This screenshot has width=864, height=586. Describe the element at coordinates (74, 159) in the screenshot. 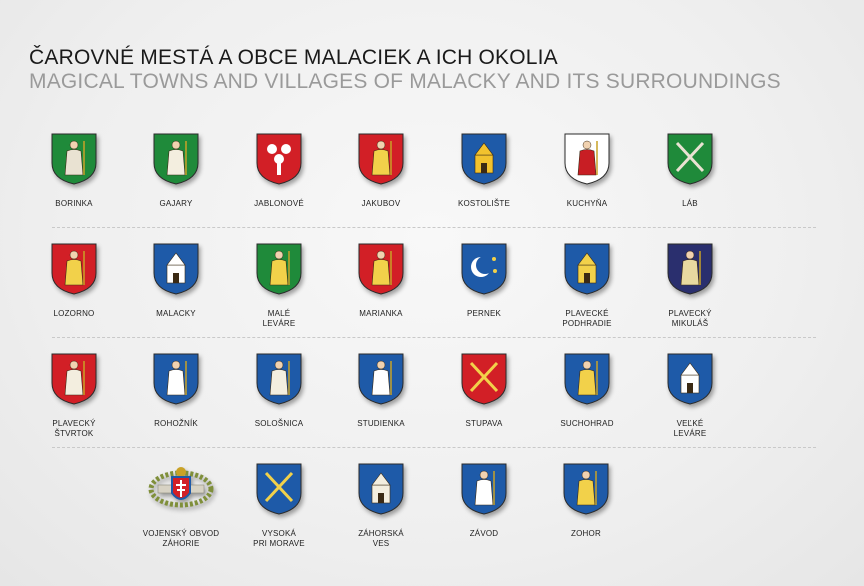

I see `bishop-with-staff-icon` at that location.